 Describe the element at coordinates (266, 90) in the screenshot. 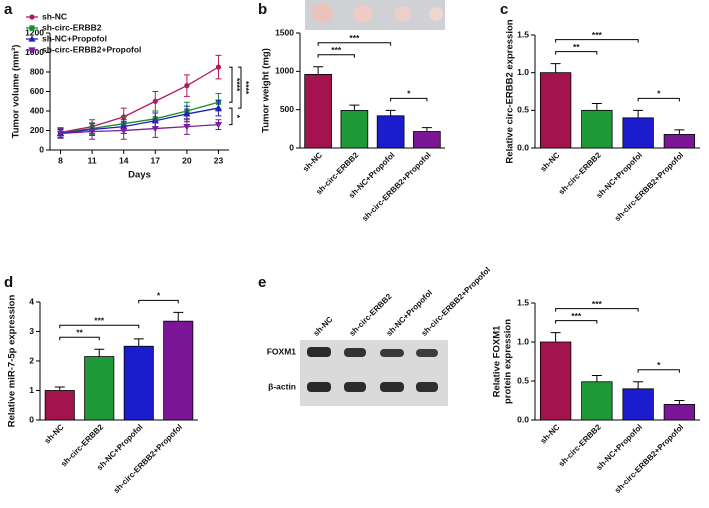

I see `y-axis-label: Tumor weight (mg)` at that location.